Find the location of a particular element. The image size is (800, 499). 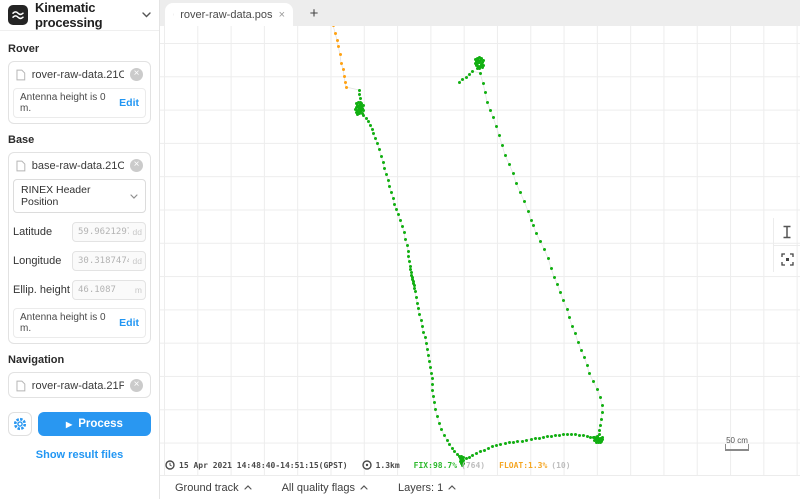

process-button-label: Process is located at coordinates (100, 424).